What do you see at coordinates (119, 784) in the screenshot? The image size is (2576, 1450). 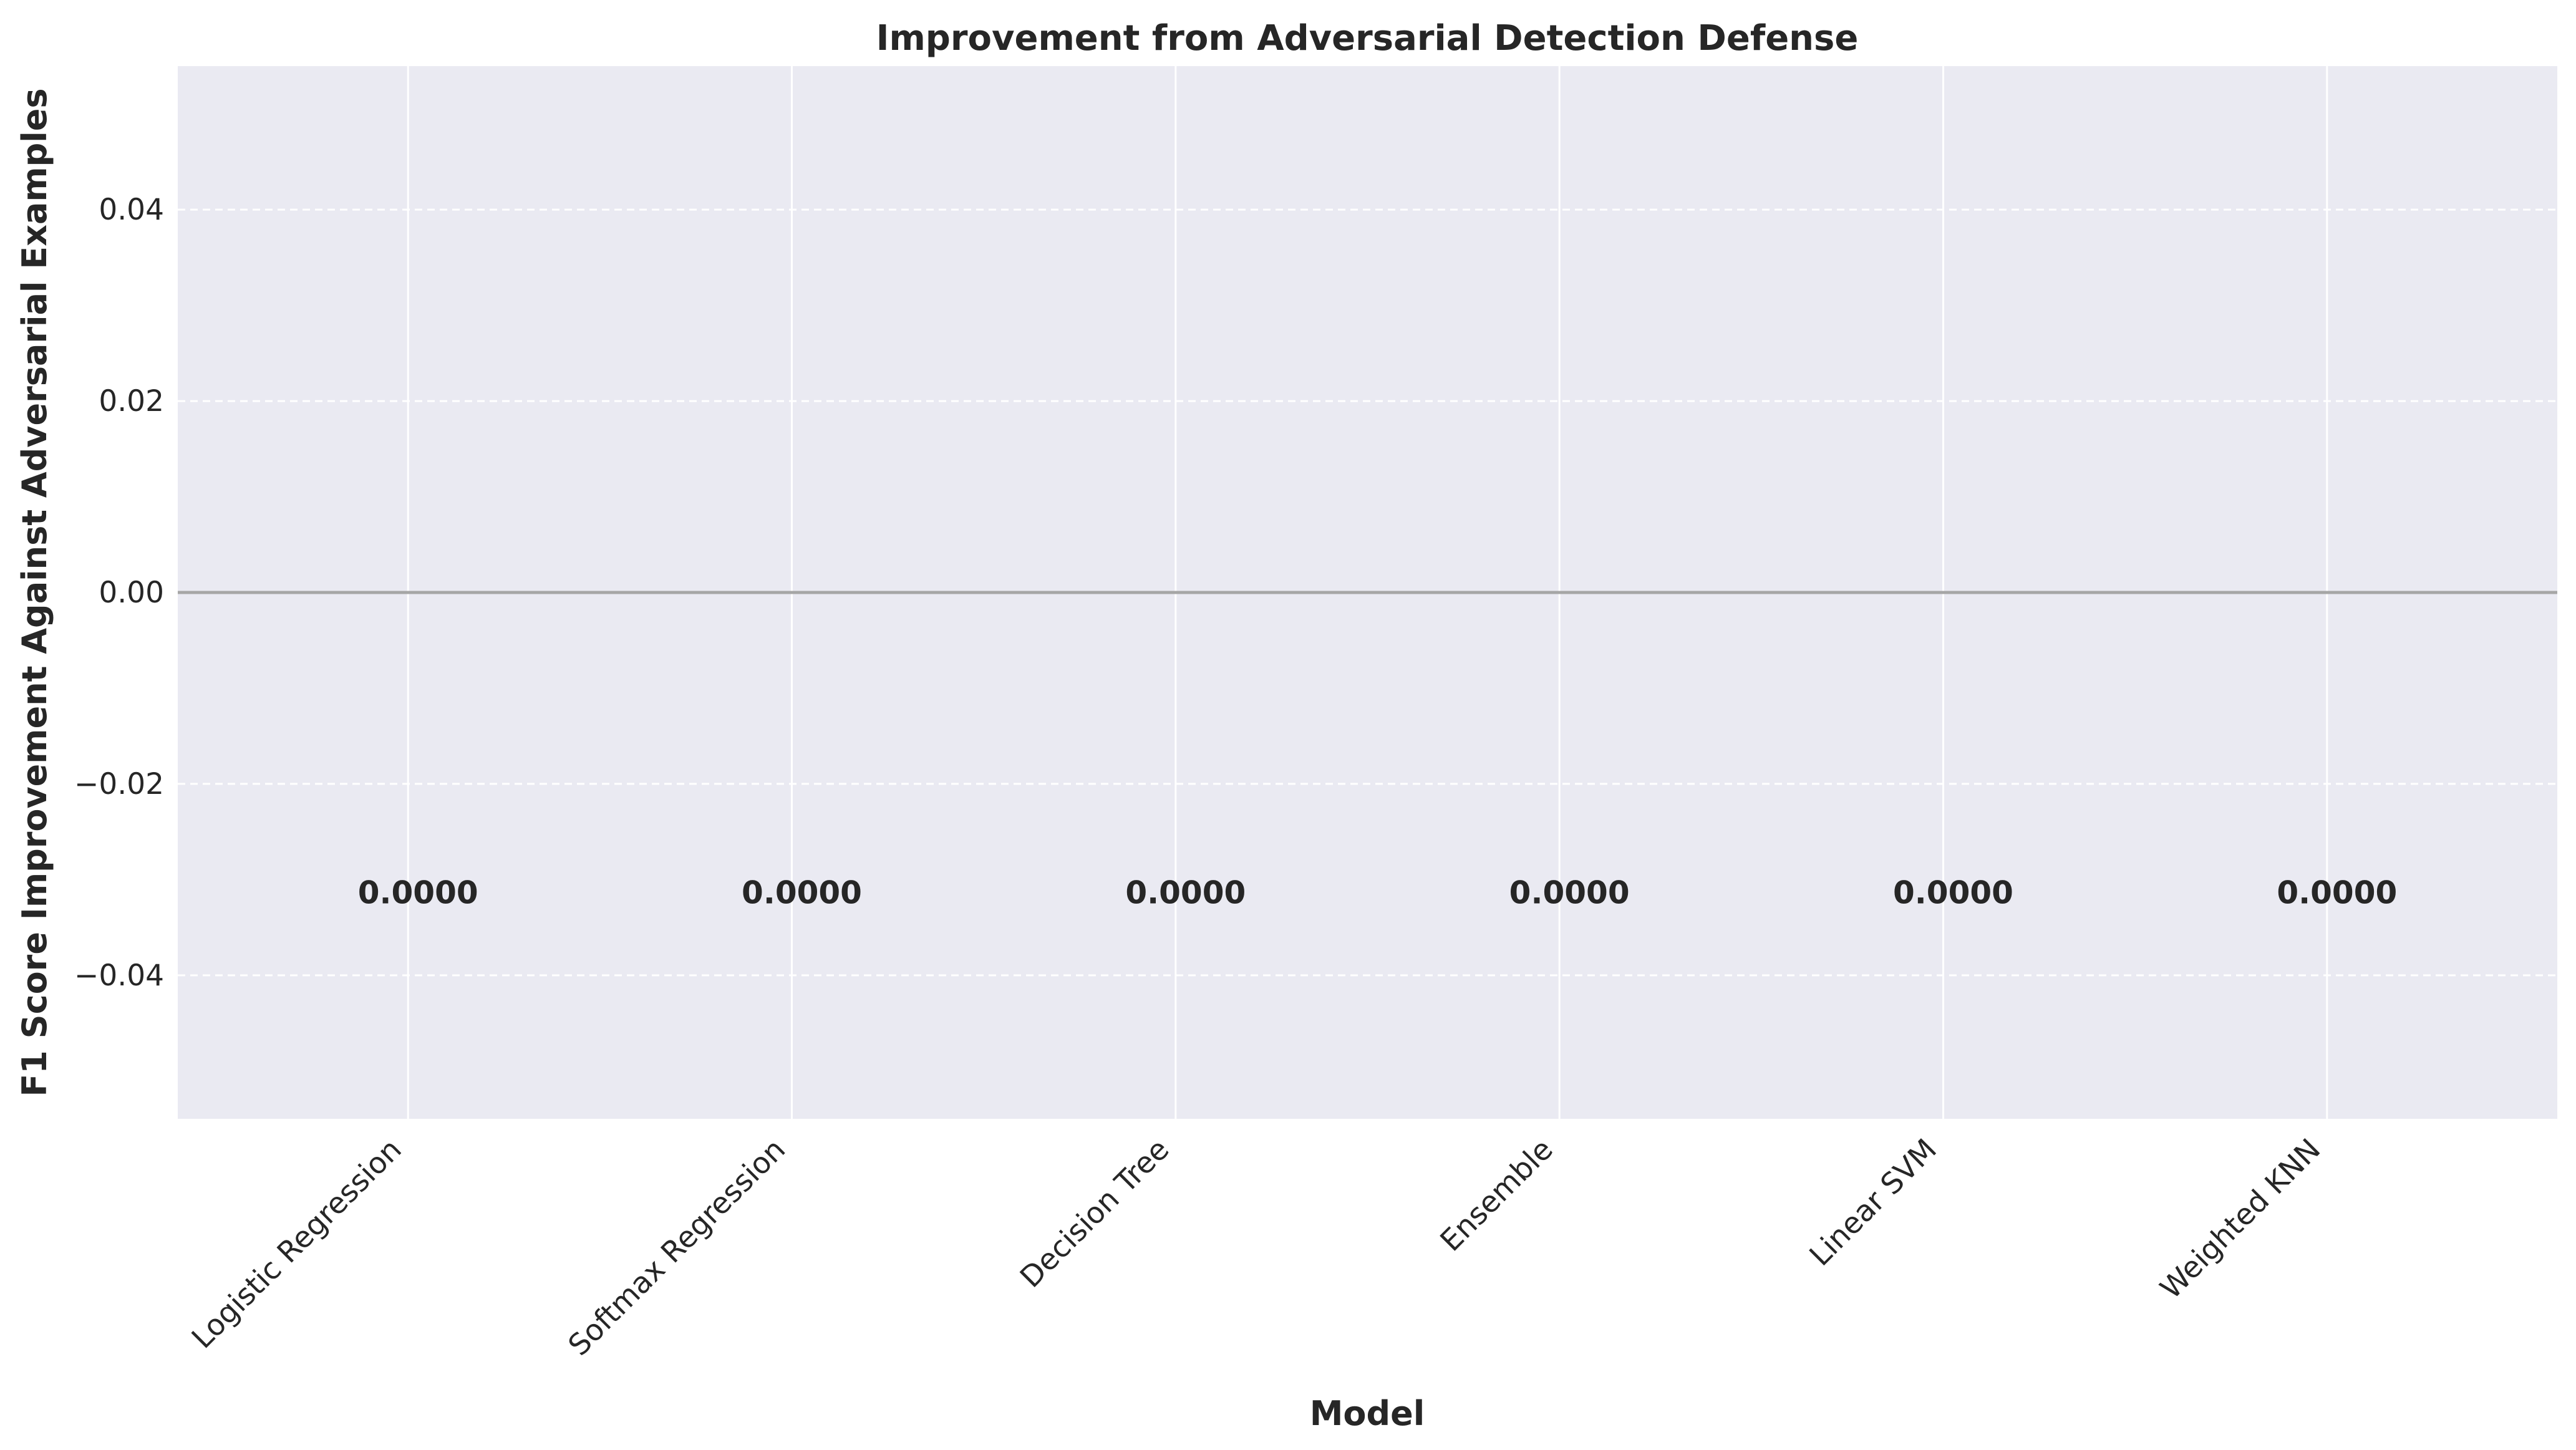 I see `y-tick-label: −0.02` at bounding box center [119, 784].